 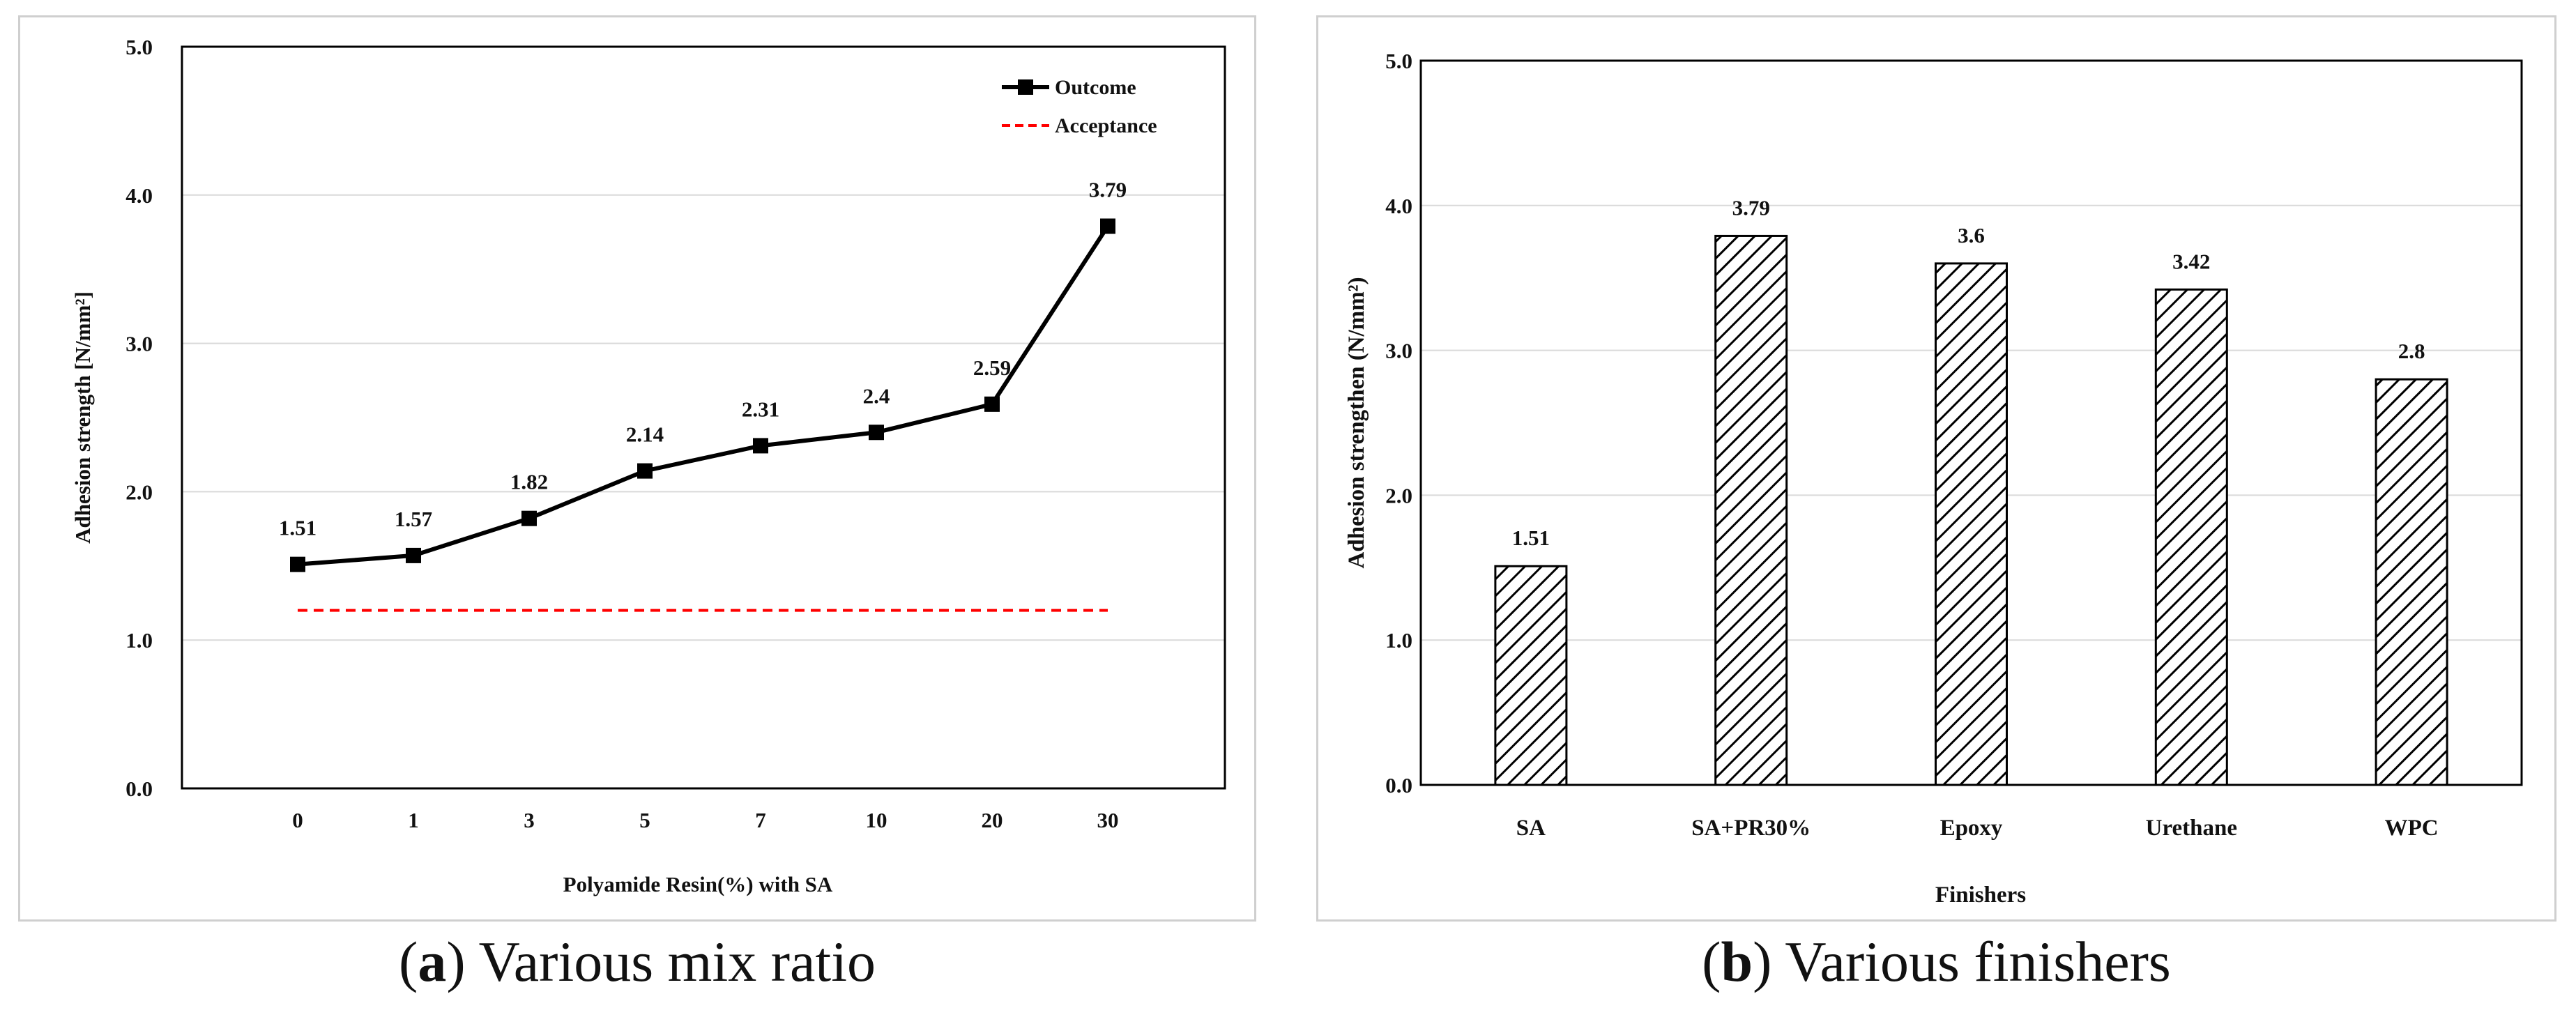 What do you see at coordinates (1737, 961) in the screenshot?
I see `caption-b-letter: b` at bounding box center [1737, 961].